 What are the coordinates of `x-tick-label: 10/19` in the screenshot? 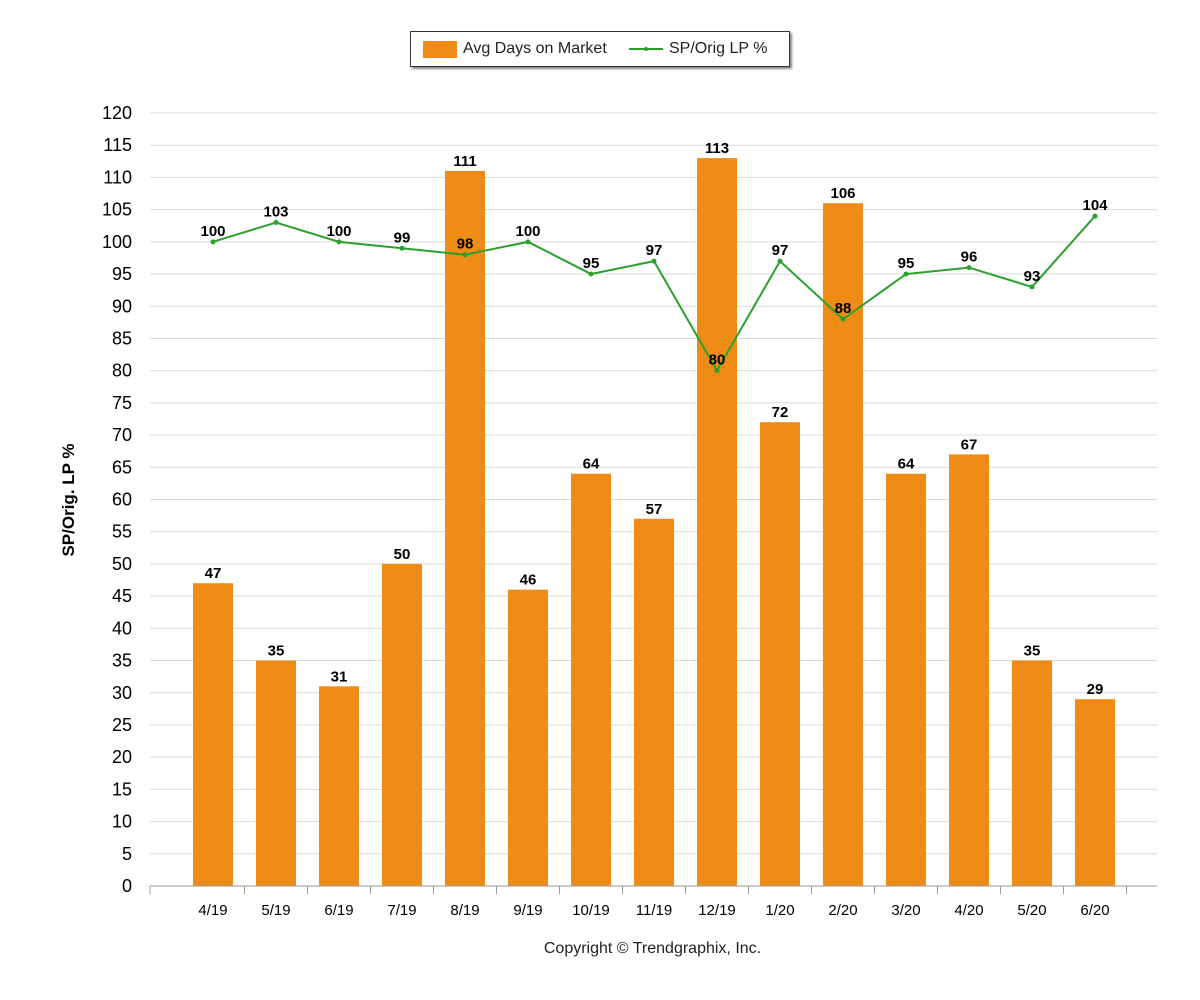 It's located at (591, 910).